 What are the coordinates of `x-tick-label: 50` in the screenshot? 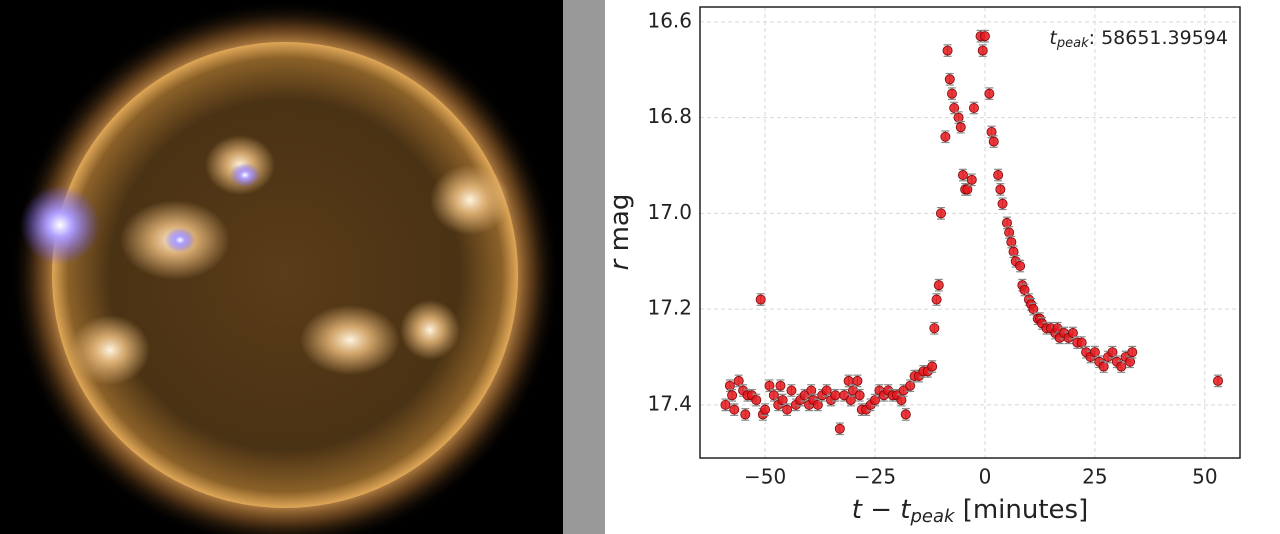 It's located at (1204, 477).